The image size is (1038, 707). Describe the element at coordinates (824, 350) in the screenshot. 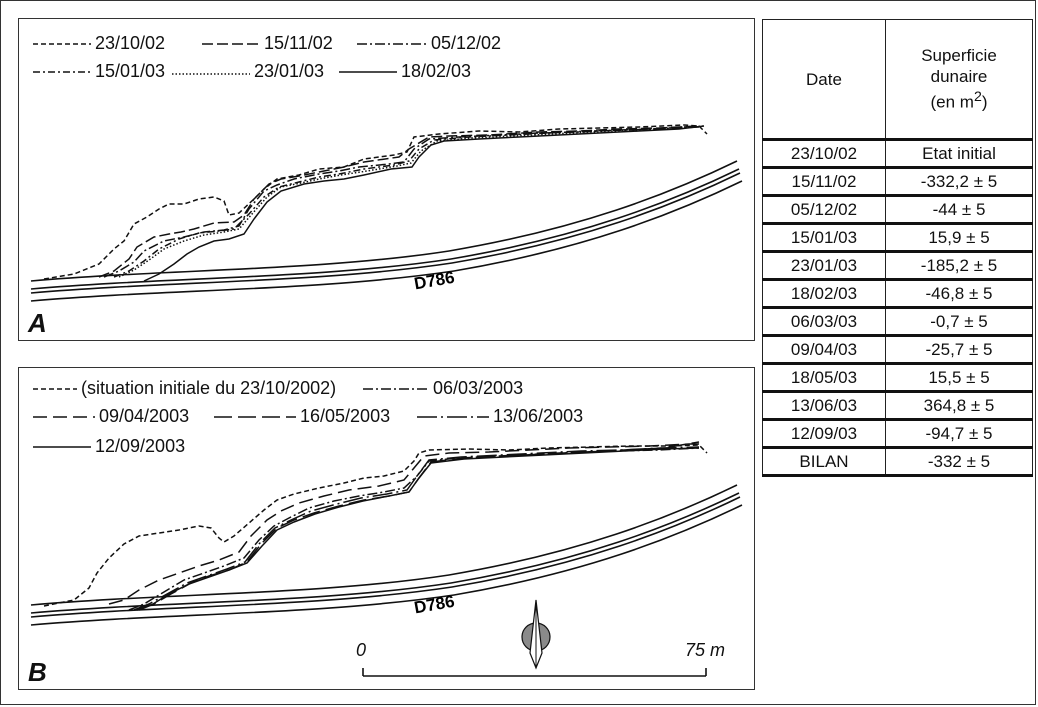

I see `date-cell: 09/04/03` at that location.